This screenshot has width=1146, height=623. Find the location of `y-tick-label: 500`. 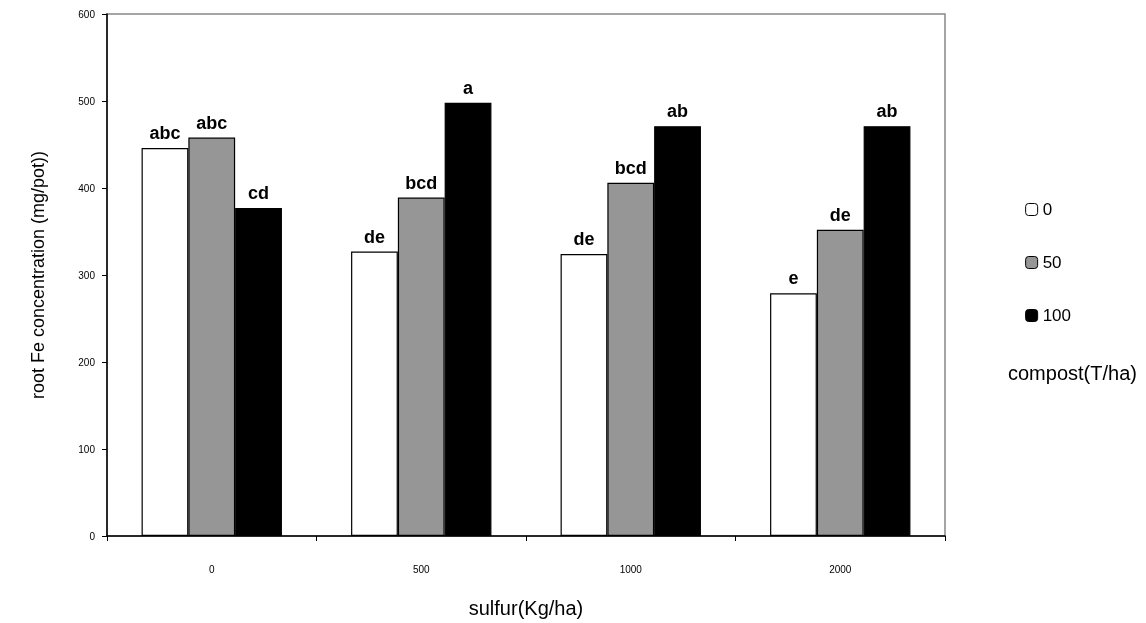

y-tick-label: 500 is located at coordinates (87, 101).